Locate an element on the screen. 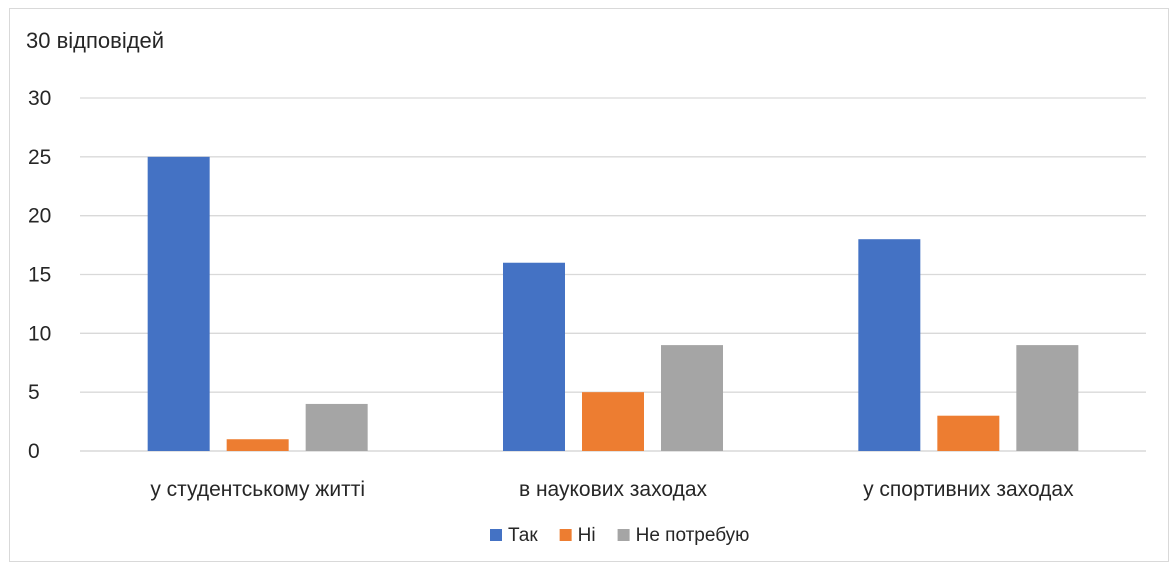  y-tick-label: 30 is located at coordinates (39, 98).